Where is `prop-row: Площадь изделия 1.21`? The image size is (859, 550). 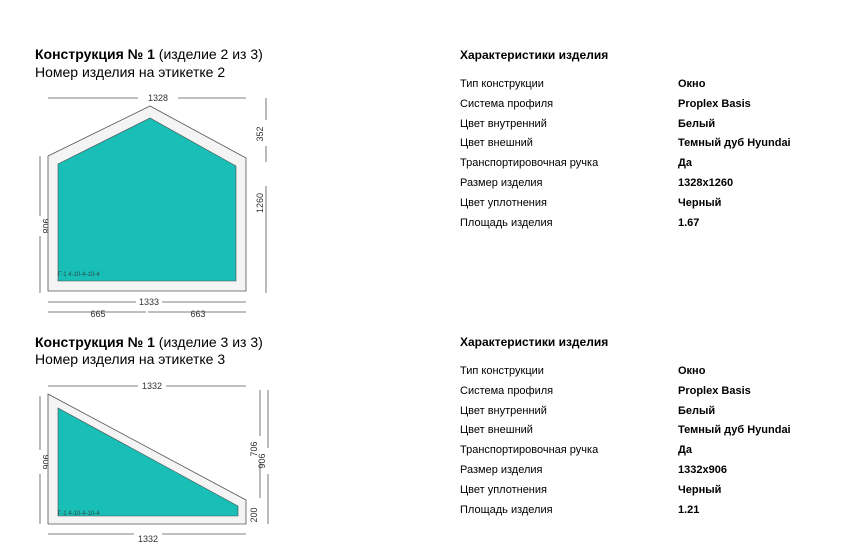
prop-row: Площадь изделия 1.21 is located at coordinates (650, 514).